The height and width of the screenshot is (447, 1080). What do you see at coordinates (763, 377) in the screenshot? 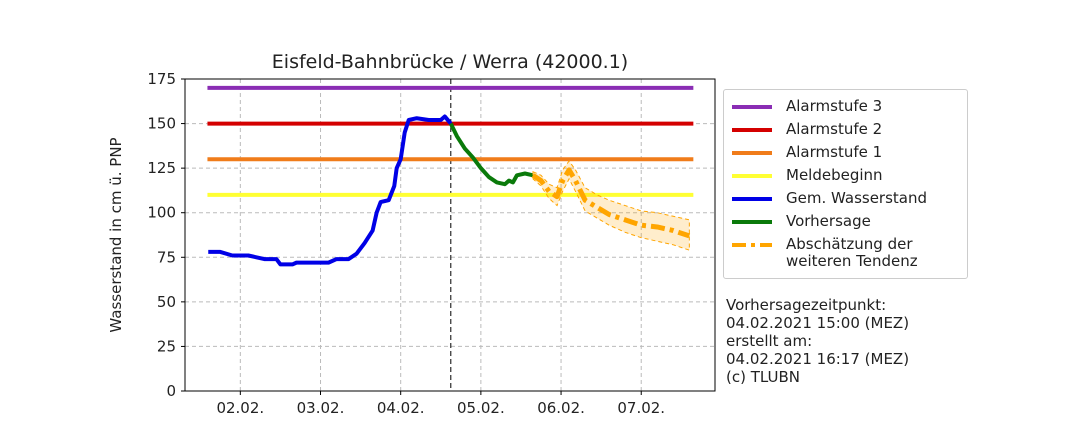
I see `annotation: (c) TLUBN` at bounding box center [763, 377].